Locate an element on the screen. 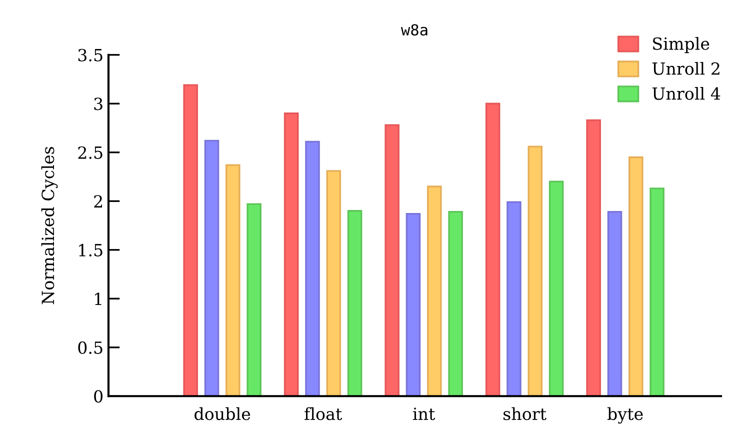 Image resolution: width=738 pixels, height=432 pixels. legend-label: Simple is located at coordinates (681, 45).